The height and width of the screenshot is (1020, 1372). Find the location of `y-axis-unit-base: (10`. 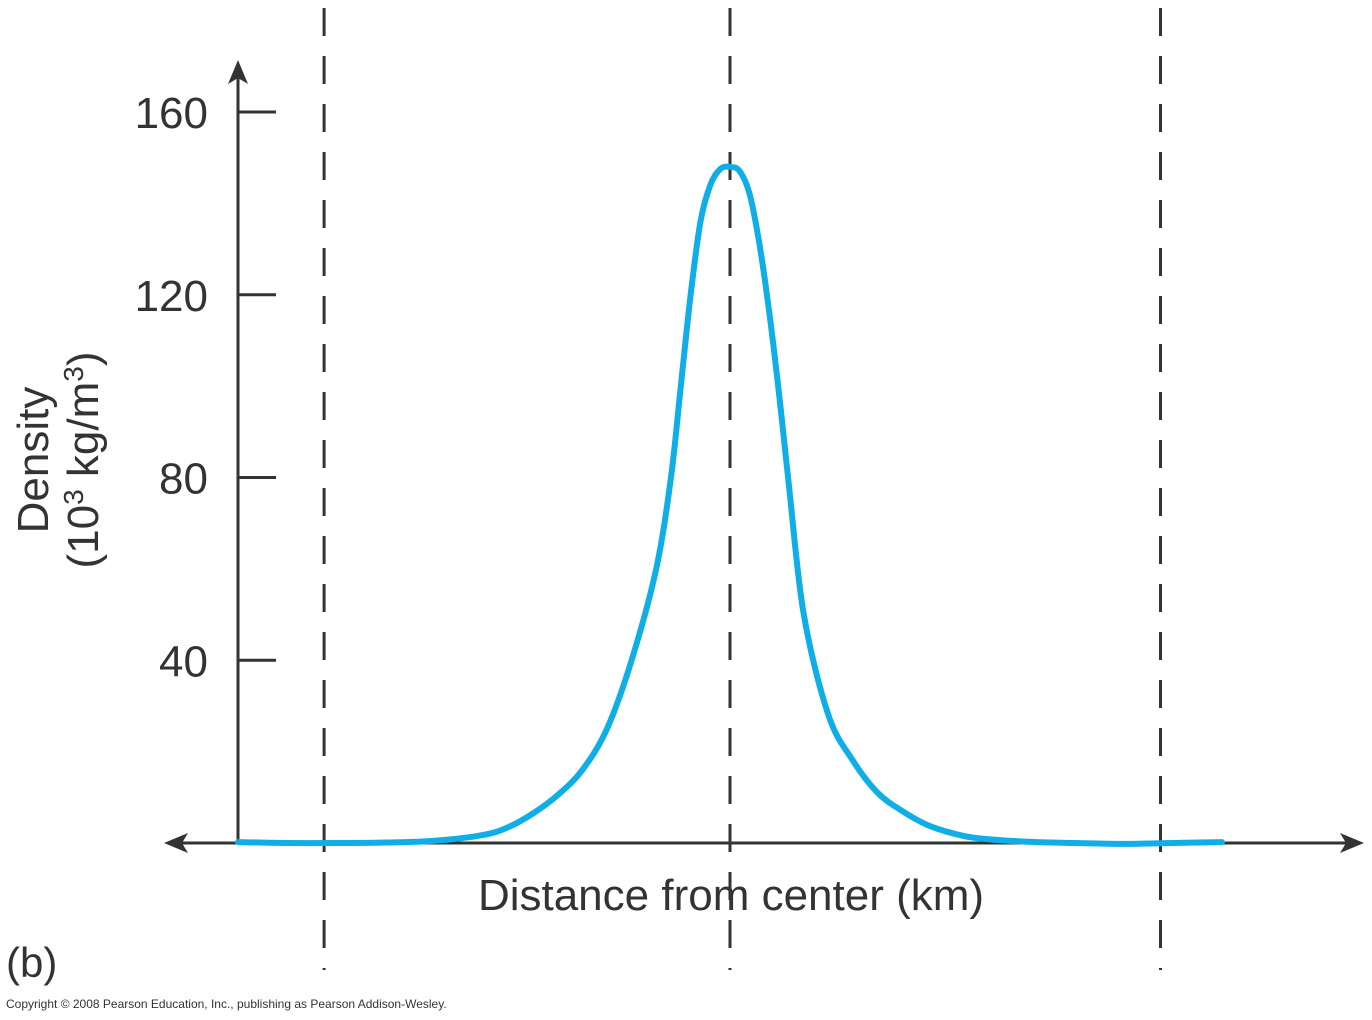

y-axis-unit-base: (10 is located at coordinates (83, 537).